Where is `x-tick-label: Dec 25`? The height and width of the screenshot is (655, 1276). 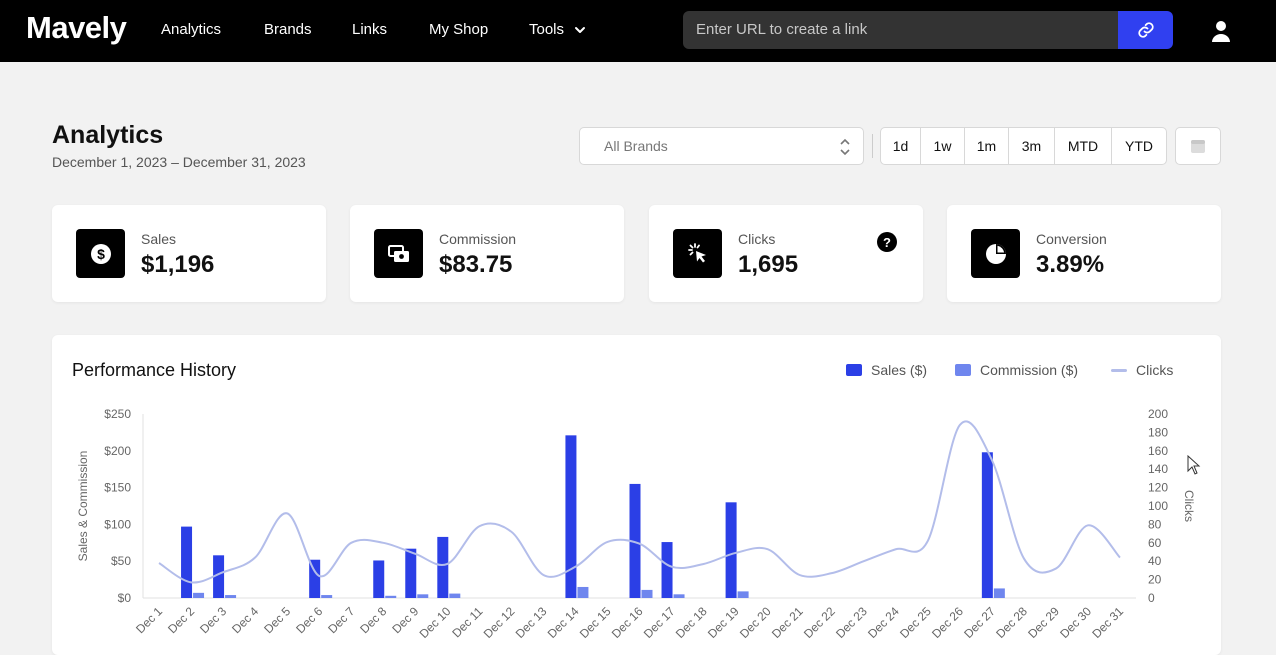 x-tick-label: Dec 25 is located at coordinates (915, 622).